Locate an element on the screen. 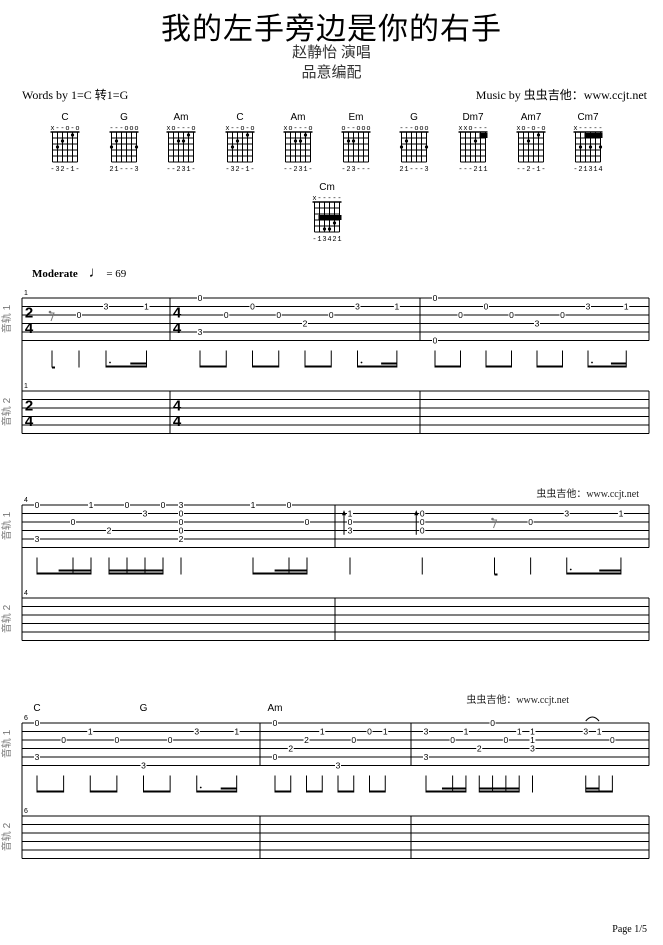 The image size is (663, 945). chord-name: Dm7 is located at coordinates (473, 117).